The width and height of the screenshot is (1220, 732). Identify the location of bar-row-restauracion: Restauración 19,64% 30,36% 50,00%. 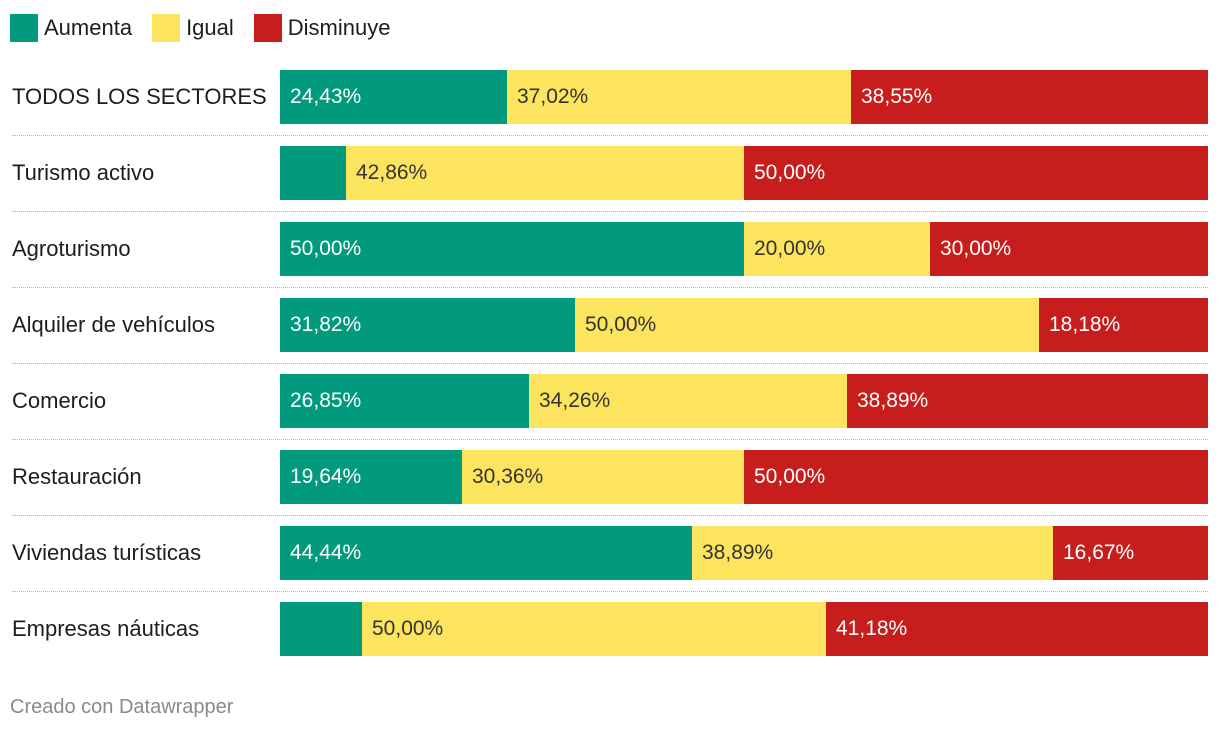
(610, 477).